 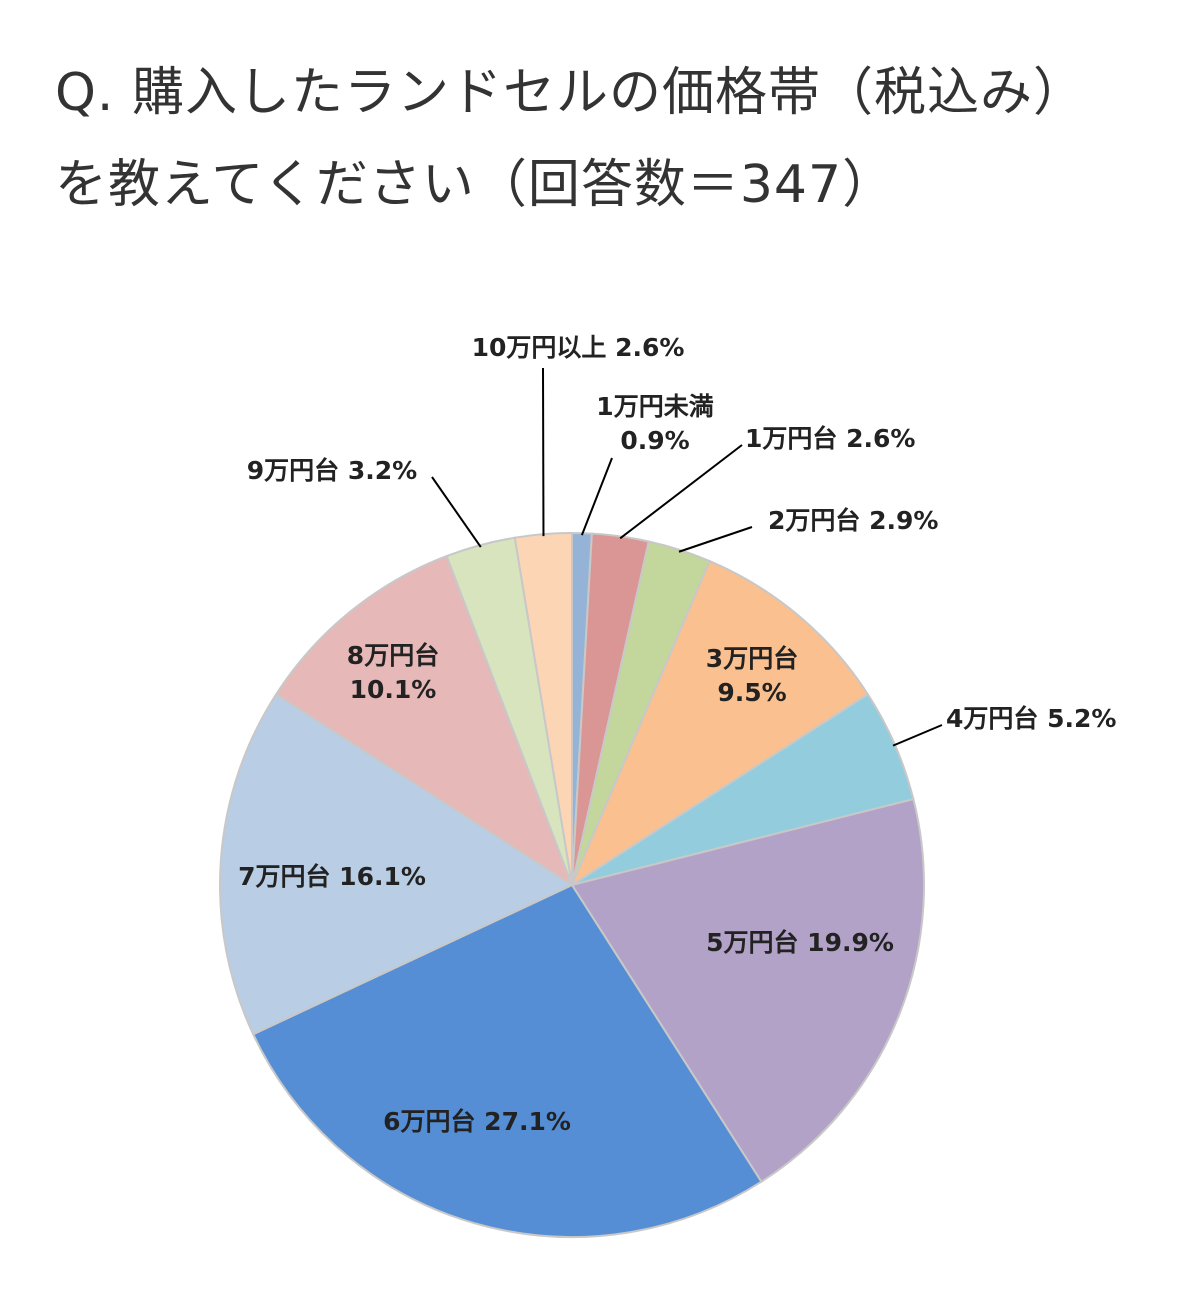 I want to click on pie-slice-6man, so click(x=507, y=1061).